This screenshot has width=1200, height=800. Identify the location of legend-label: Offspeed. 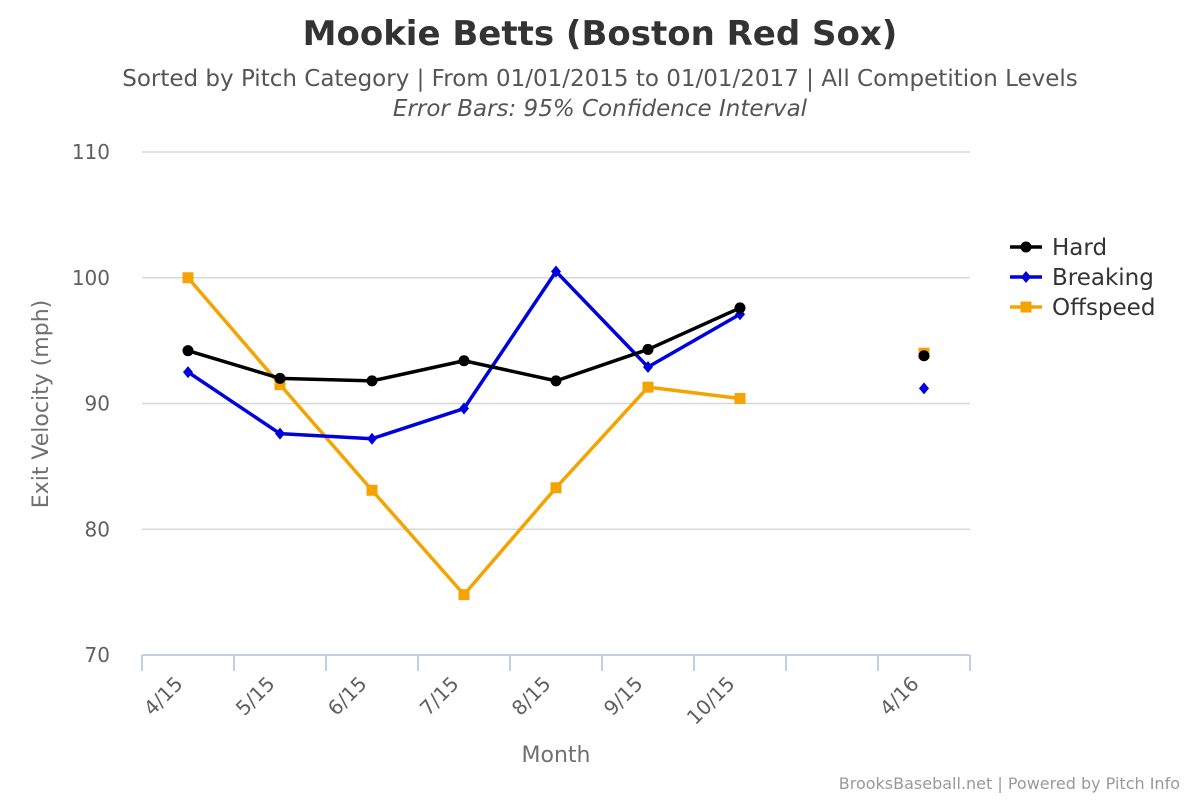
(1103, 308).